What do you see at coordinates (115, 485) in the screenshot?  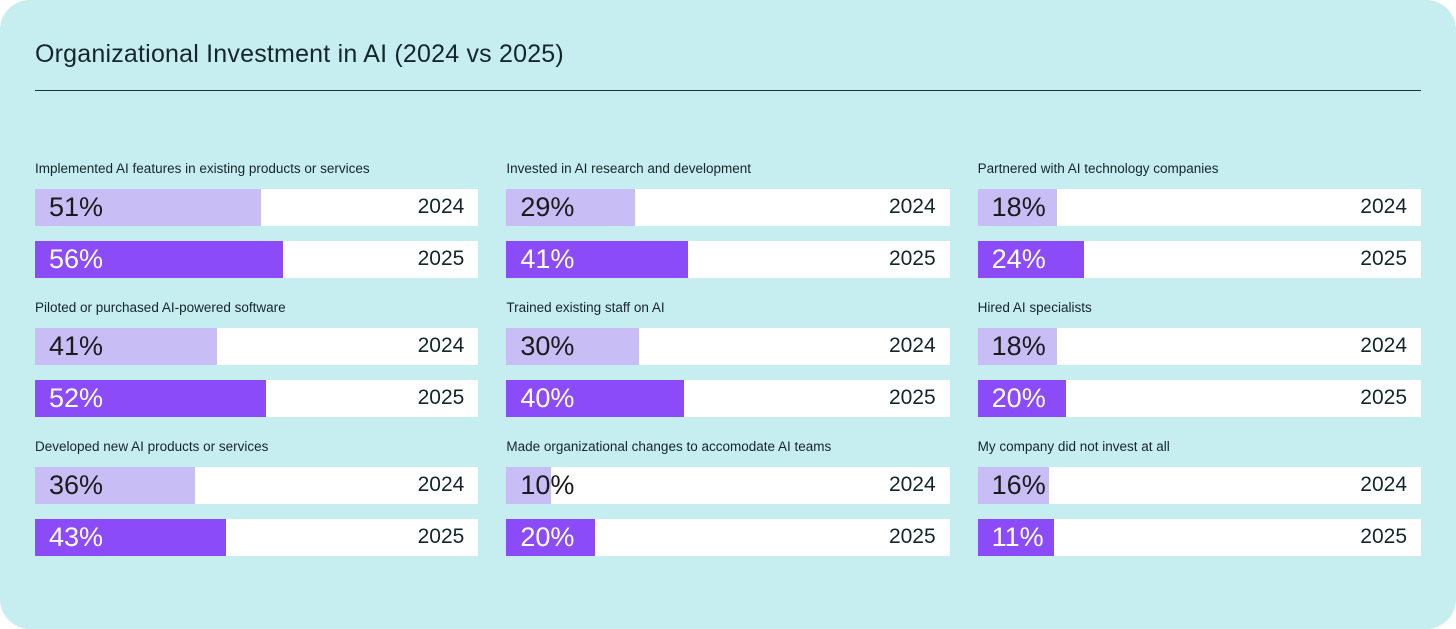 I see `bar-fill-2024: 36%` at bounding box center [115, 485].